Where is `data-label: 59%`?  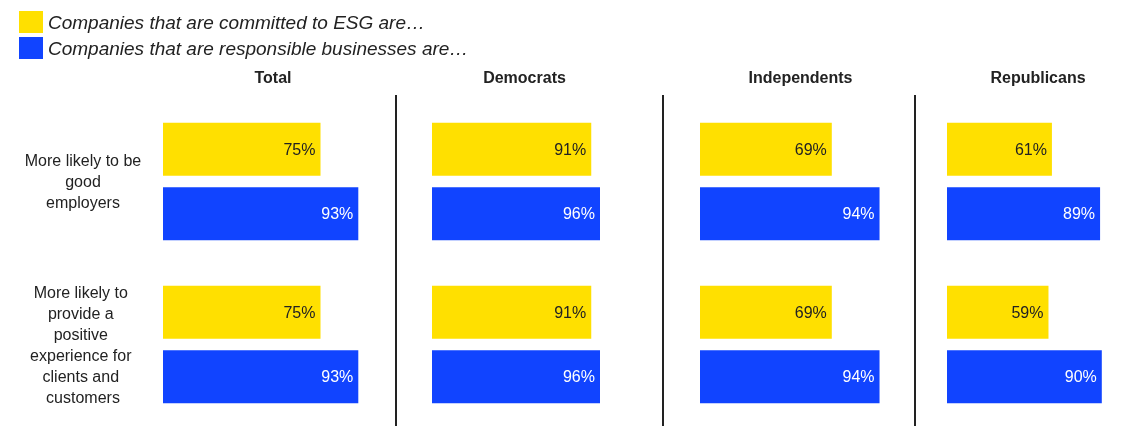 data-label: 59% is located at coordinates (1027, 312).